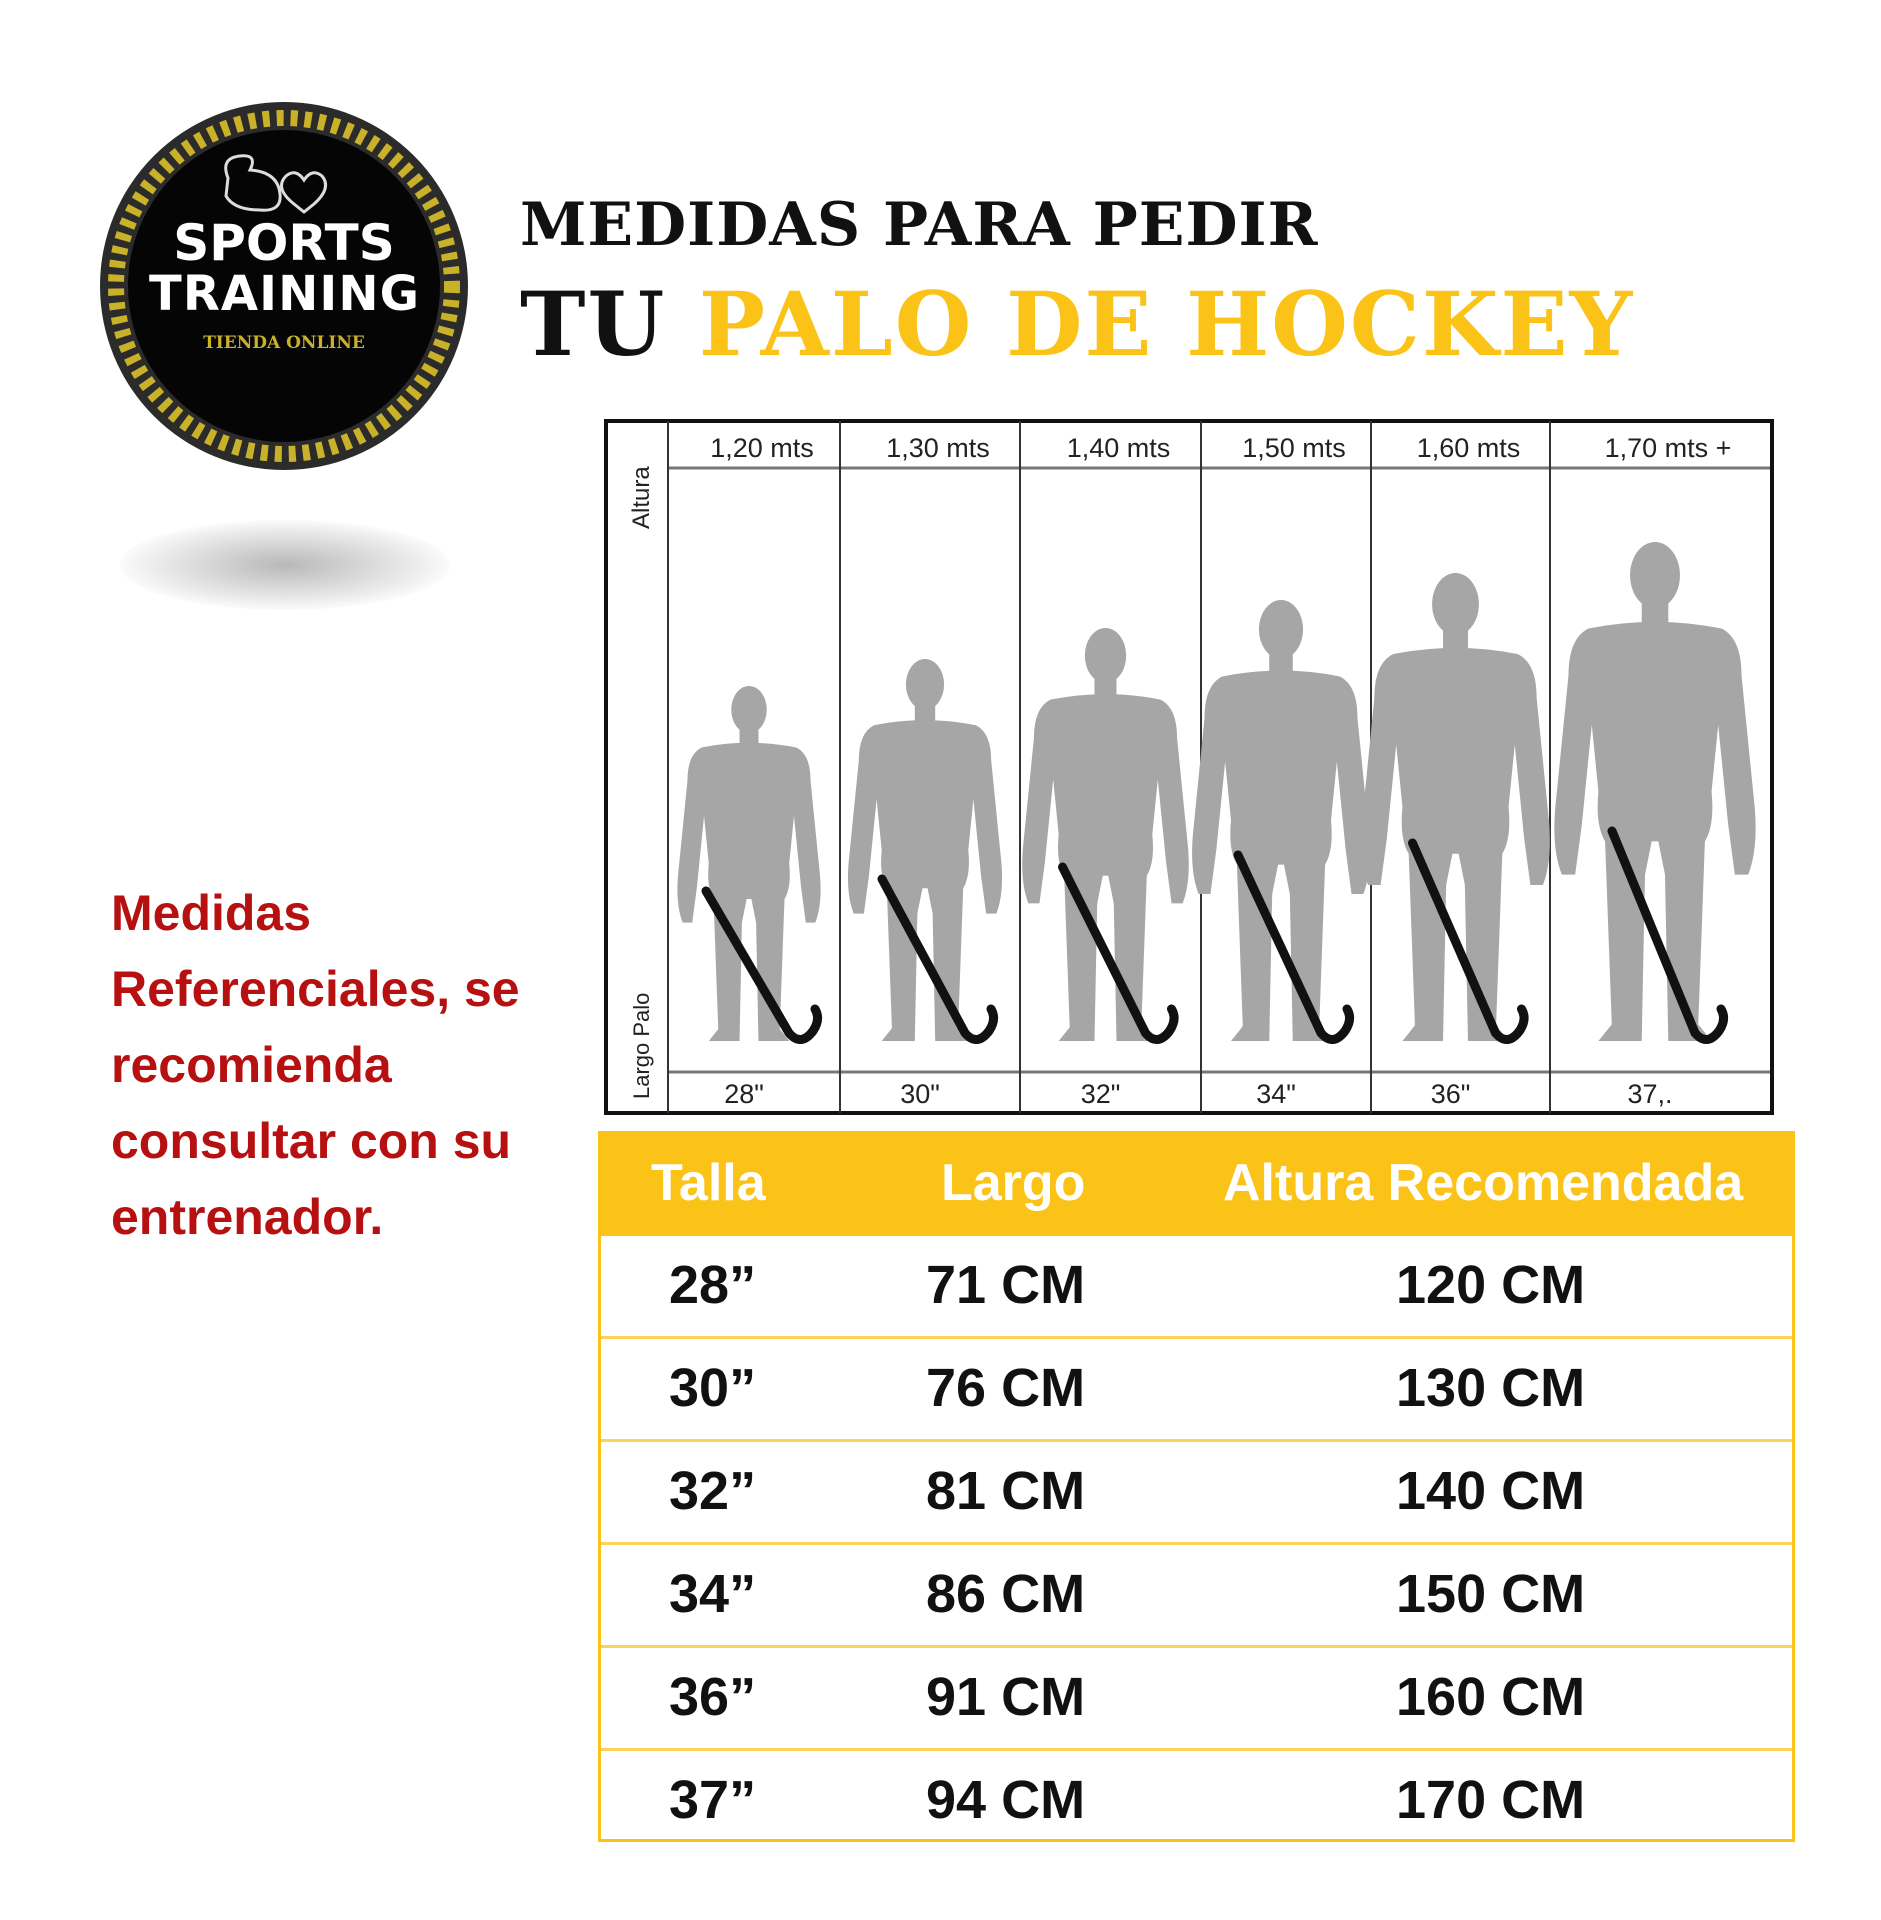 Image resolution: width=1881 pixels, height=1920 pixels. What do you see at coordinates (1196, 1596) in the screenshot?
I see `table-row: 34” 86 CM 150 CM` at bounding box center [1196, 1596].